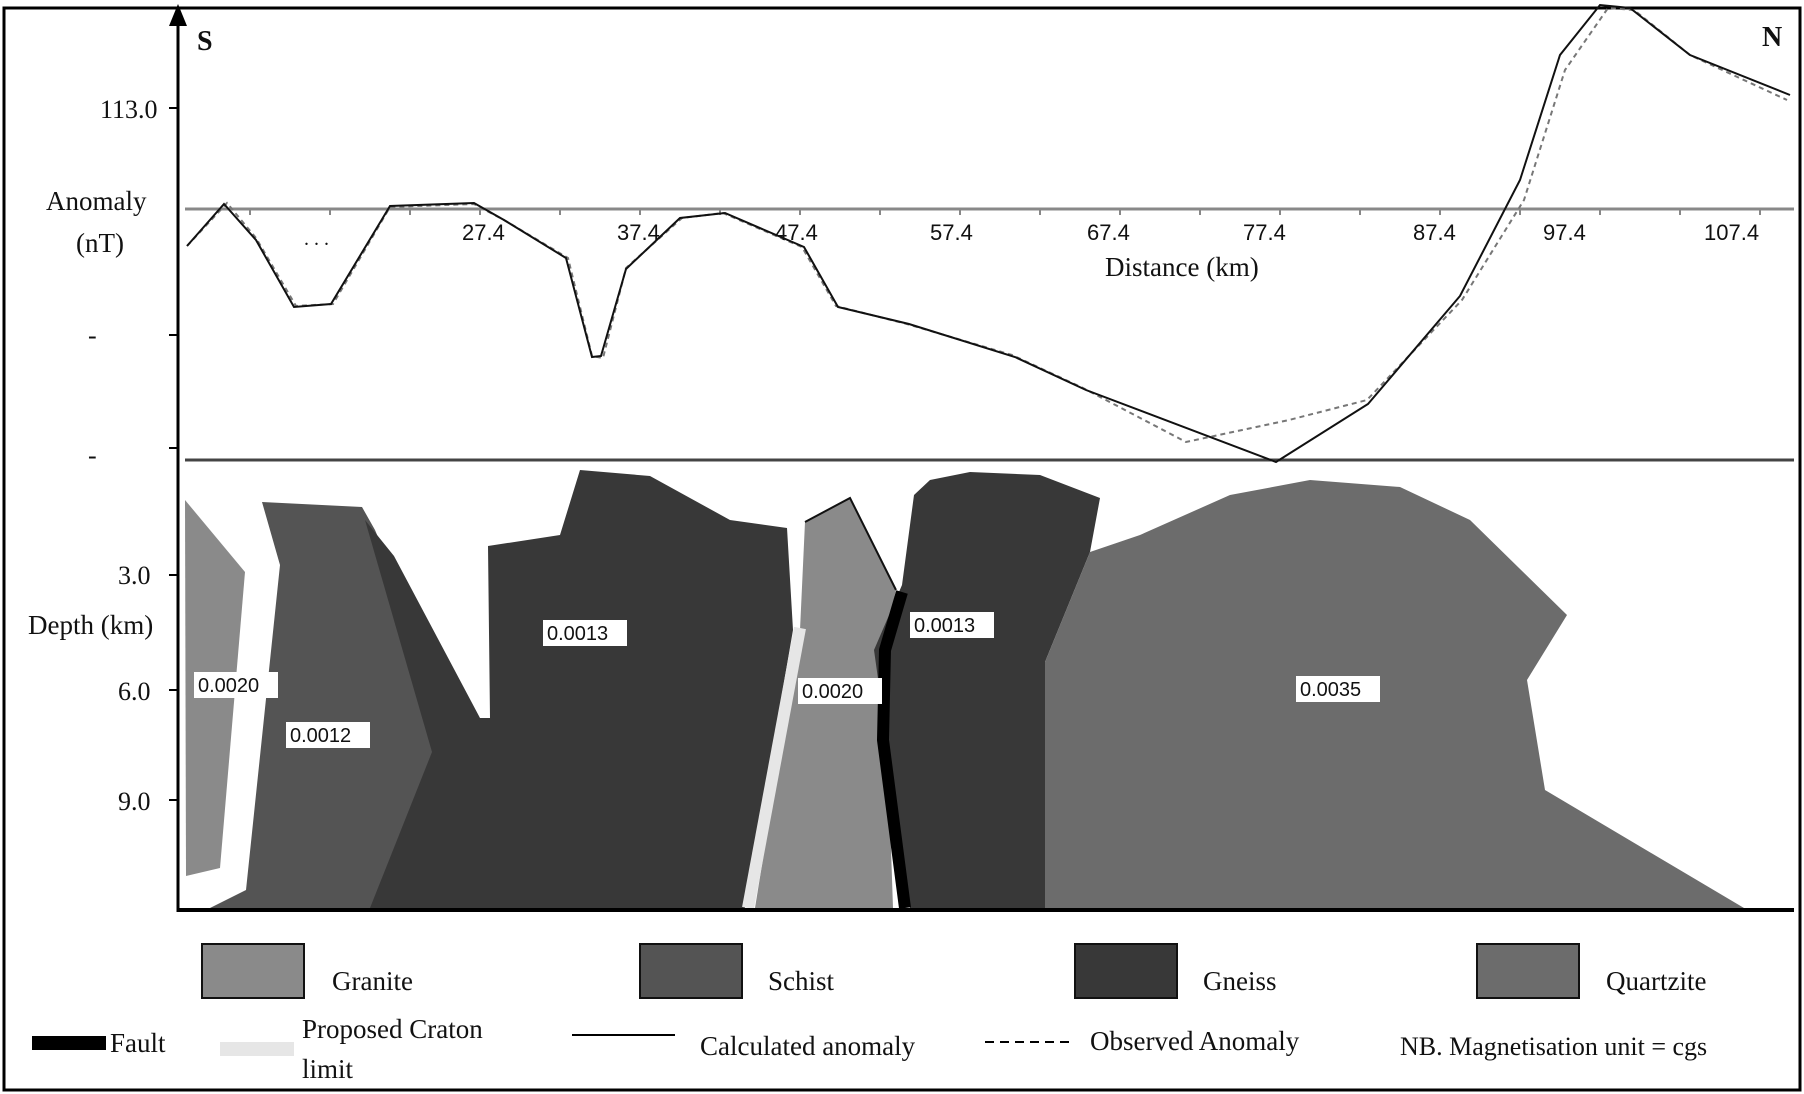 The width and height of the screenshot is (1804, 1094). I want to click on legend-swatch-gneiss, so click(1126, 971).